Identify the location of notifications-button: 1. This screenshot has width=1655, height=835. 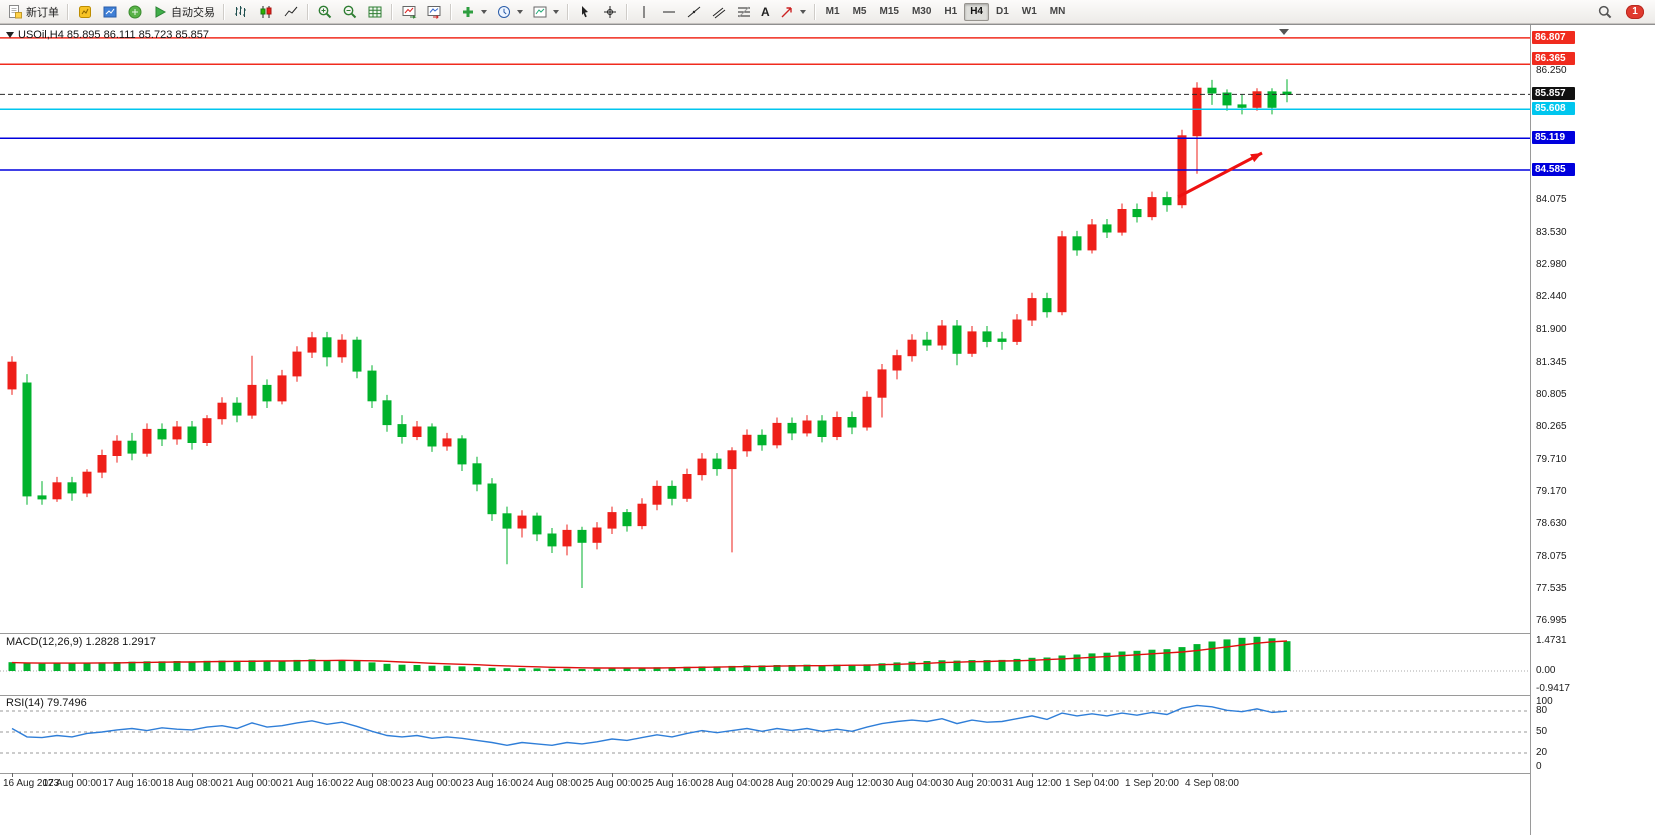
(1635, 12).